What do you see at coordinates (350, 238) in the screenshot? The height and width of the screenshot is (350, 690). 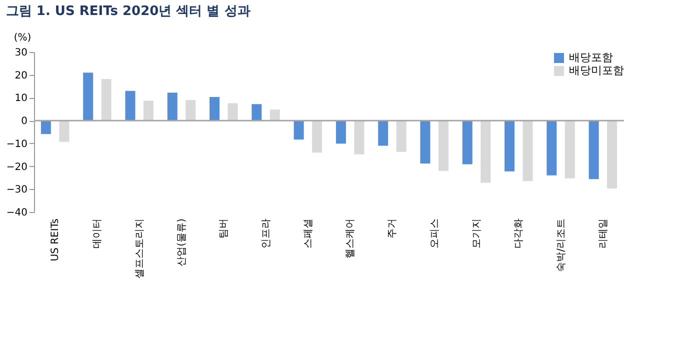 I see `x-tick-label: 헬스케어` at bounding box center [350, 238].